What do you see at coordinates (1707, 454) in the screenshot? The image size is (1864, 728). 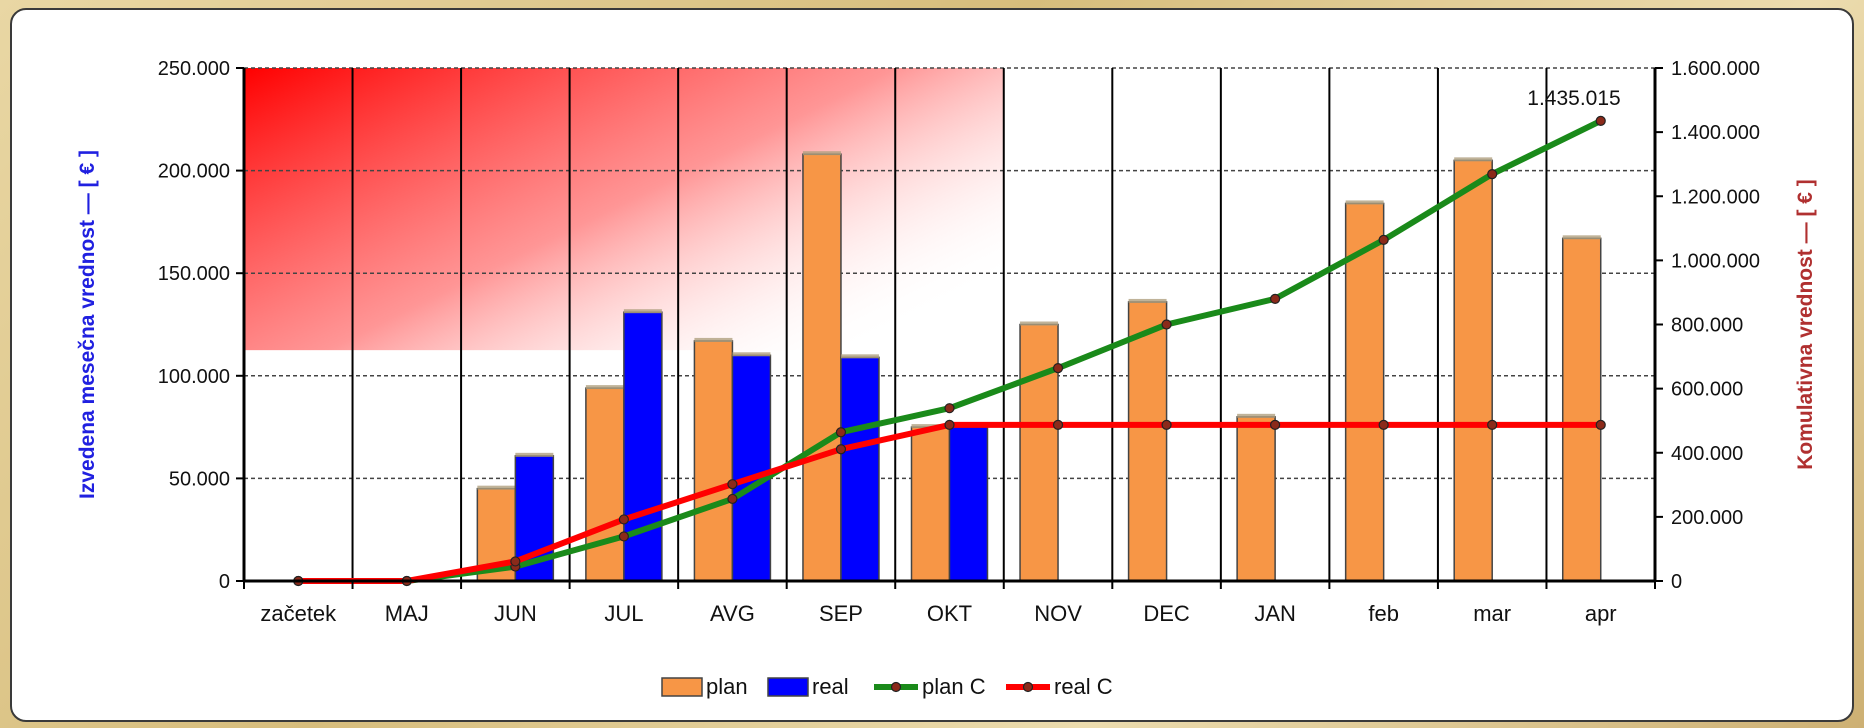 I see `y-right-tick-label: 400.000` at bounding box center [1707, 454].